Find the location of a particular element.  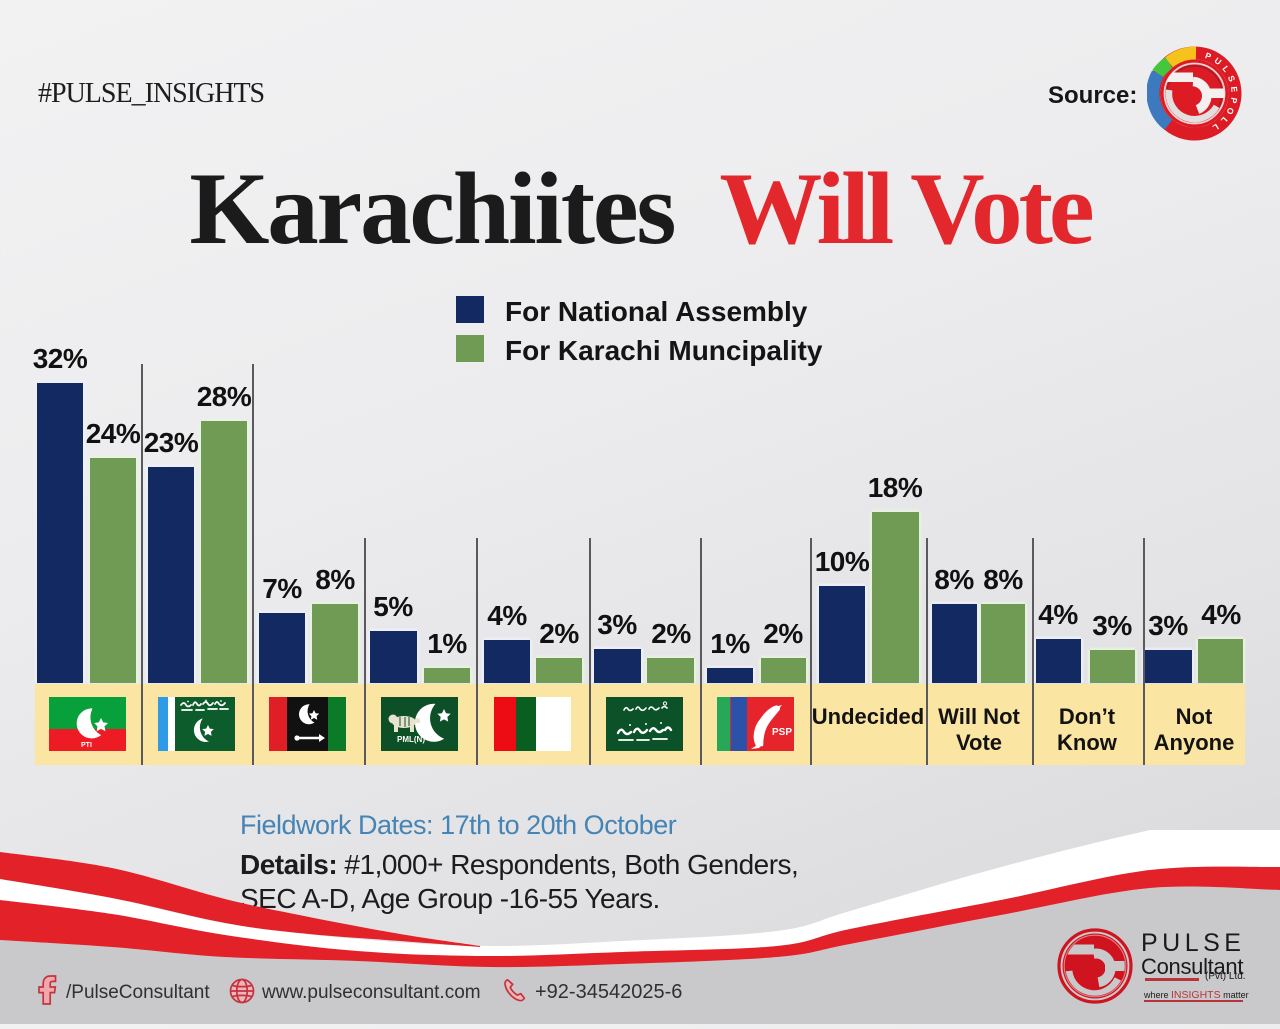

svg-text: PTI is located at coordinates (86, 745).